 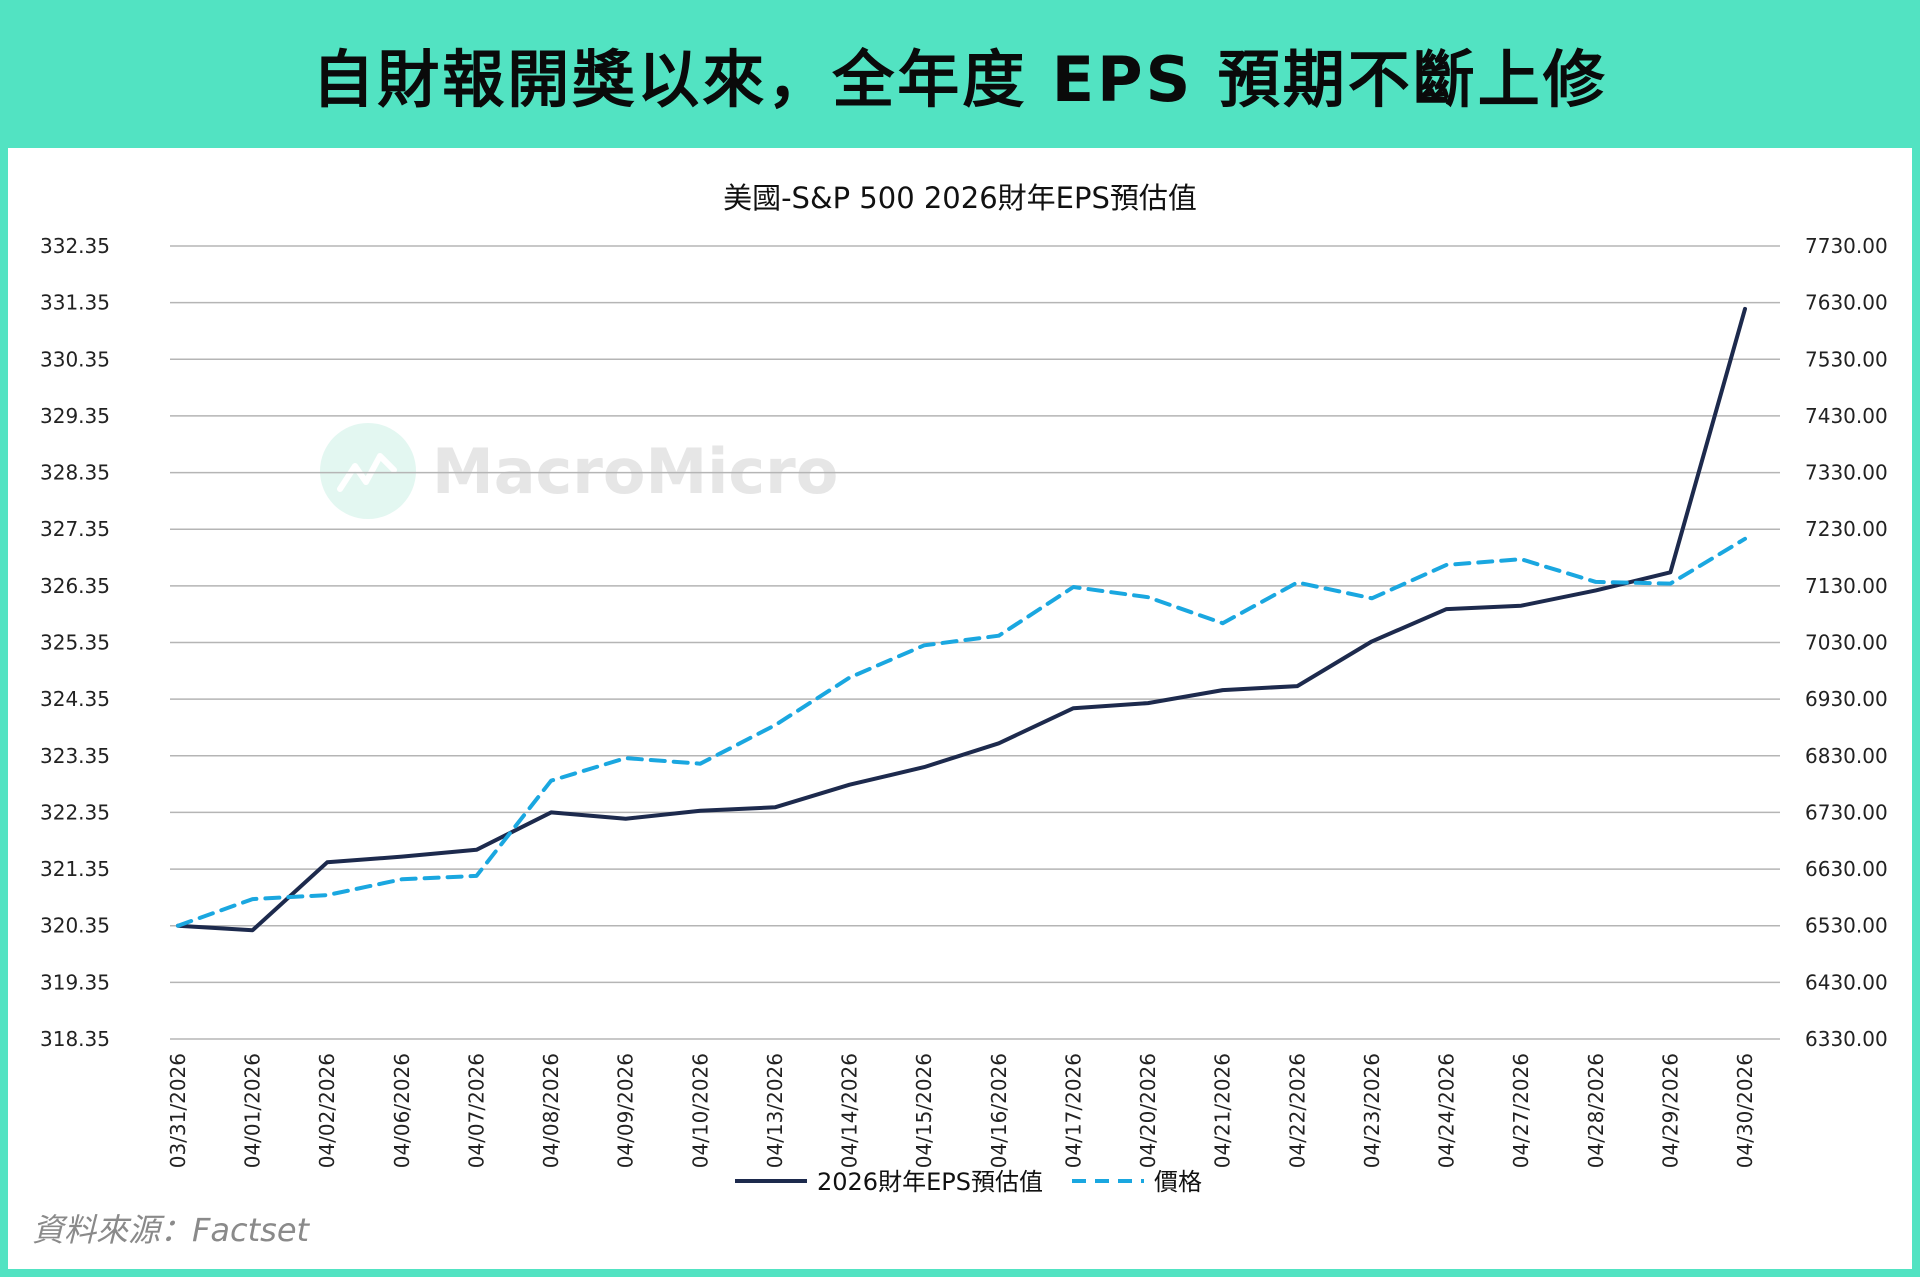 I want to click on y-right-tick-label: 6930.00, so click(x=1846, y=699).